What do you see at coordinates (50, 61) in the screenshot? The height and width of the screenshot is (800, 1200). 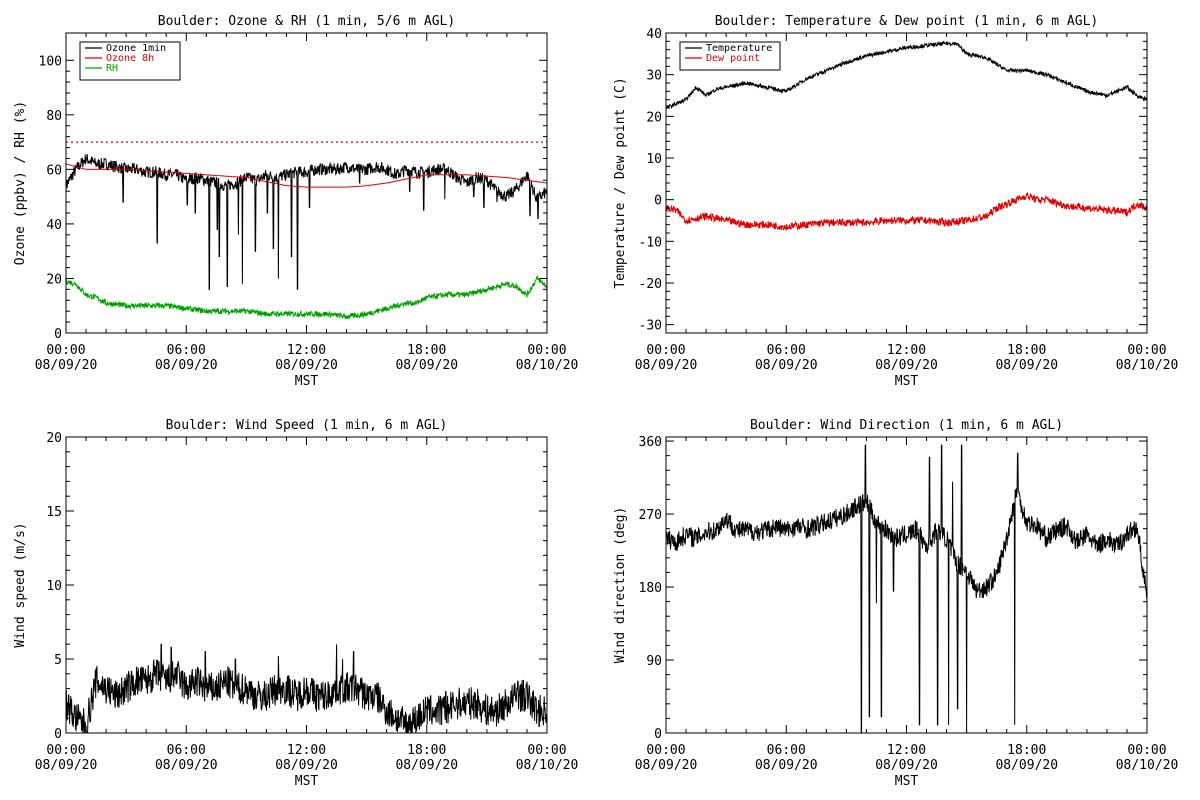 I see `y-tick-label: 100` at bounding box center [50, 61].